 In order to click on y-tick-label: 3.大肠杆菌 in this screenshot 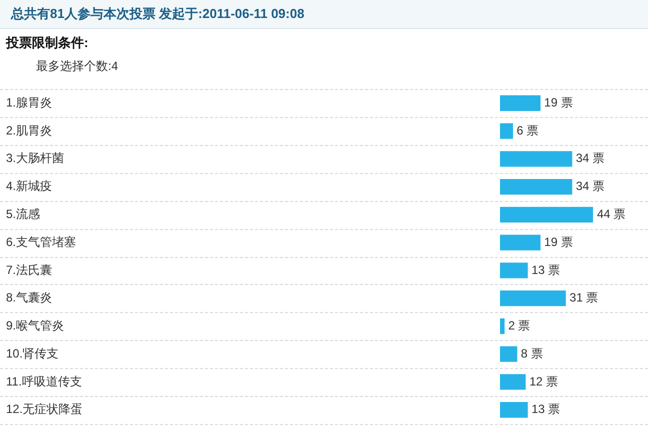, I will do `click(35, 158)`.